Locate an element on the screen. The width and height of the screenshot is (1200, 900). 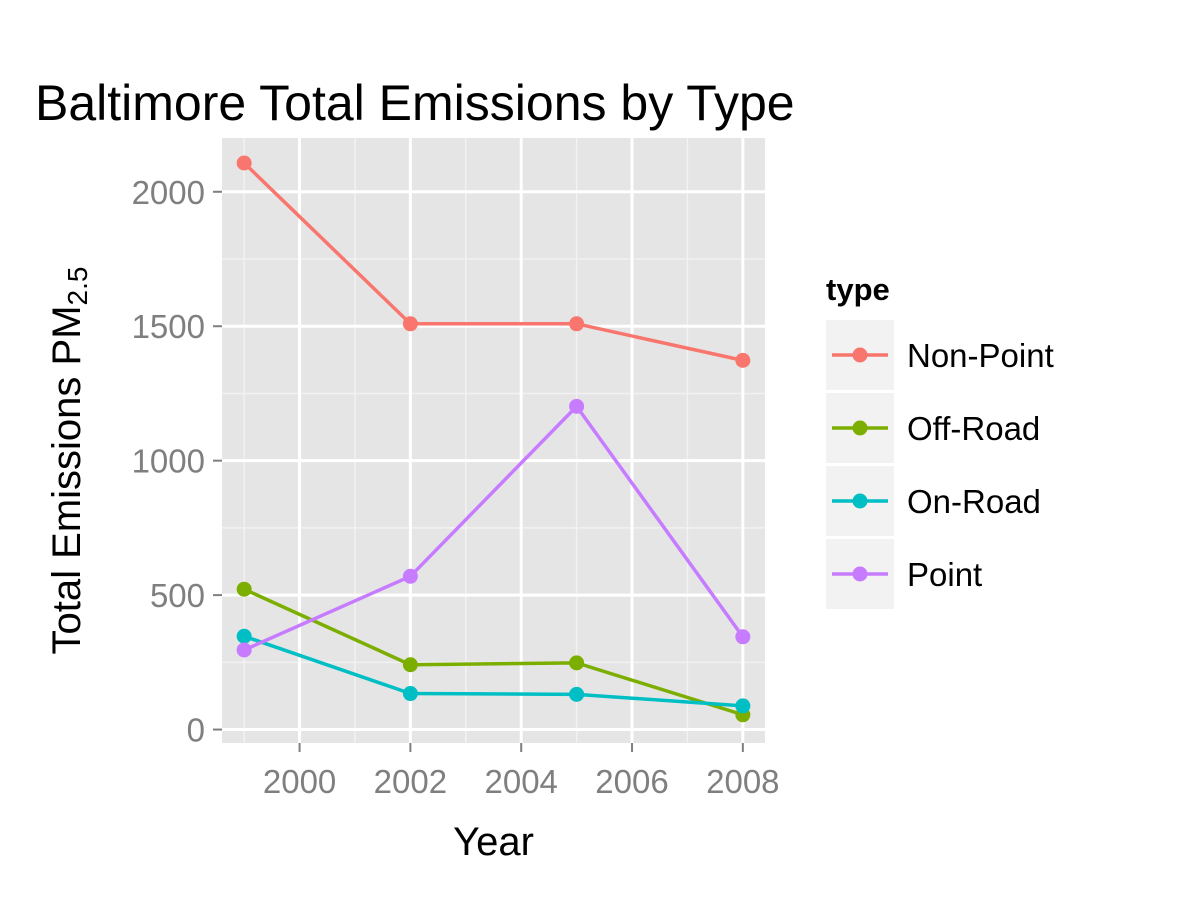
legend-item-point: Point is located at coordinates (904, 574).